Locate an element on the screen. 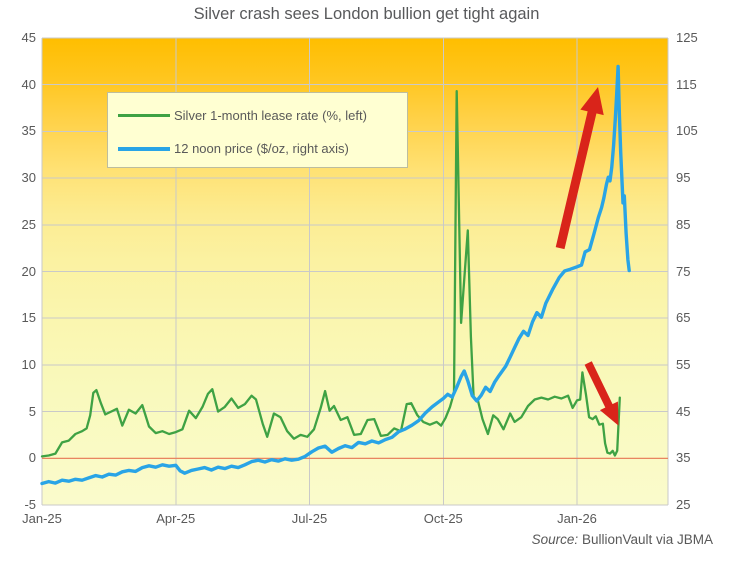 This screenshot has height=562, width=733. y-left-tick-label: 20 is located at coordinates (28, 271).